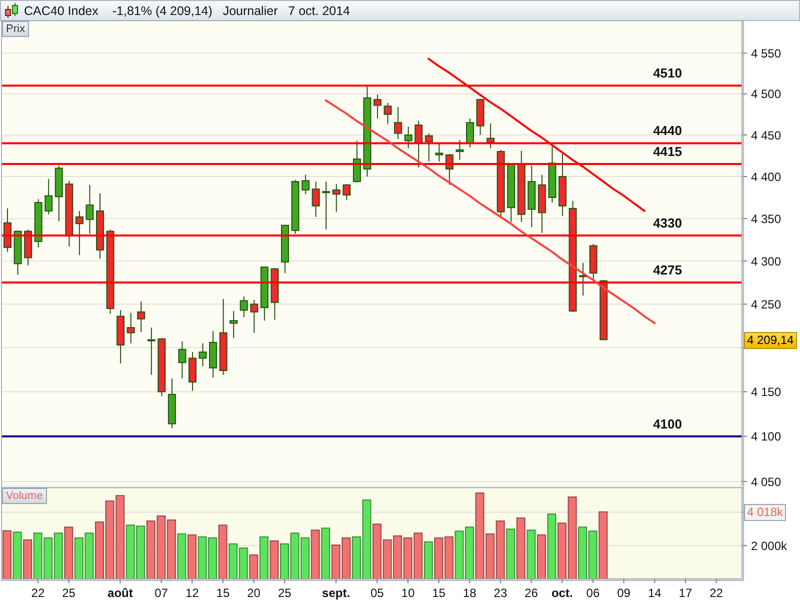 The image size is (800, 600). What do you see at coordinates (377, 593) in the screenshot?
I see `x-tick-label: 05` at bounding box center [377, 593].